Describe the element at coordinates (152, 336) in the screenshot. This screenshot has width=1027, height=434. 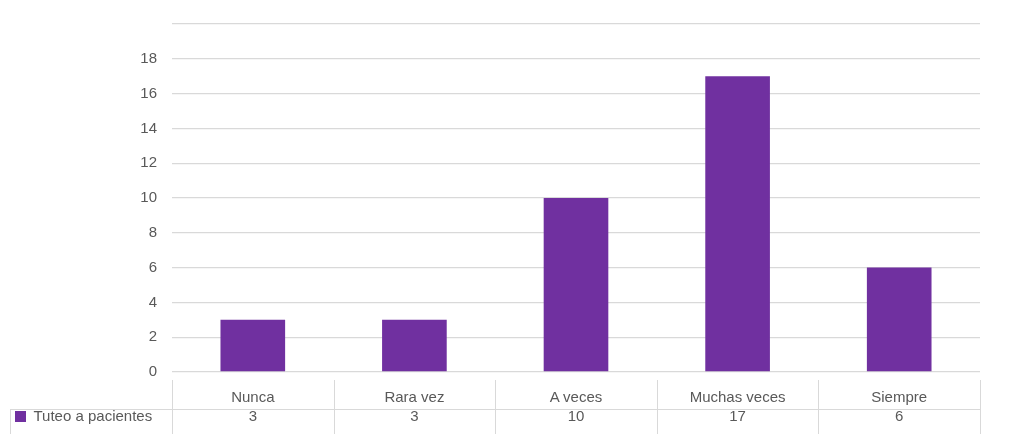
I see `y-tick-label: 2` at that location.